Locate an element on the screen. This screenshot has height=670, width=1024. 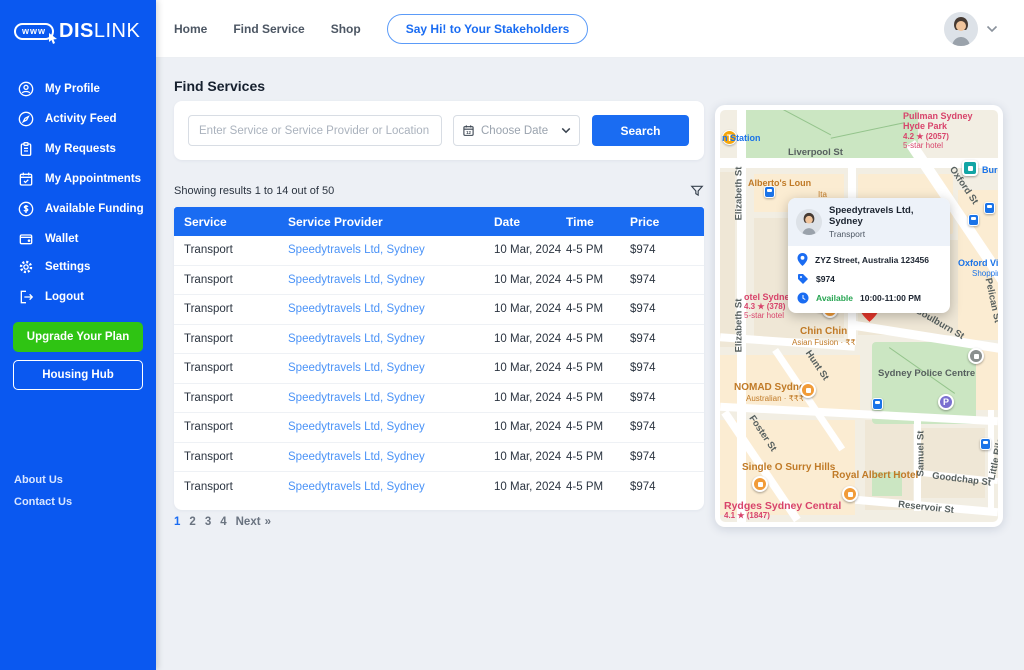
popup-avatar-image is located at coordinates (809, 222).